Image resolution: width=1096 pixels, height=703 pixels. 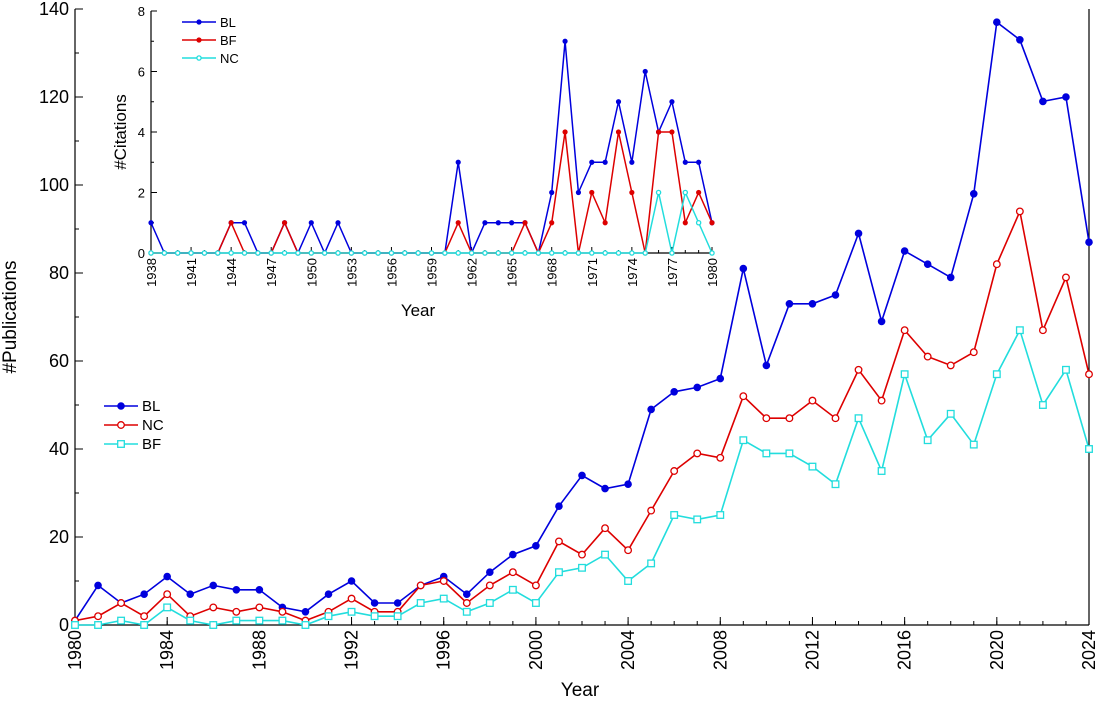 I want to click on main-y-tick-label: 140, so click(x=54, y=9).